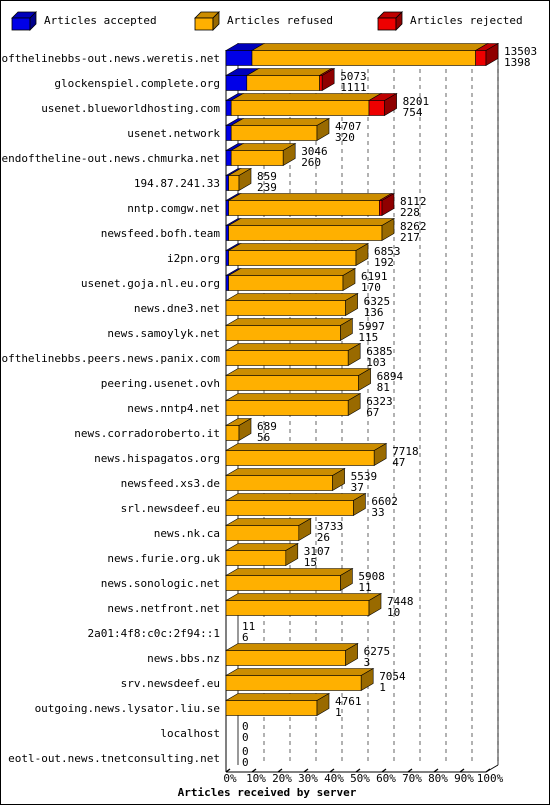 This screenshot has height=810, width=550. I want to click on legend-swatch-refused-front, so click(204, 24).